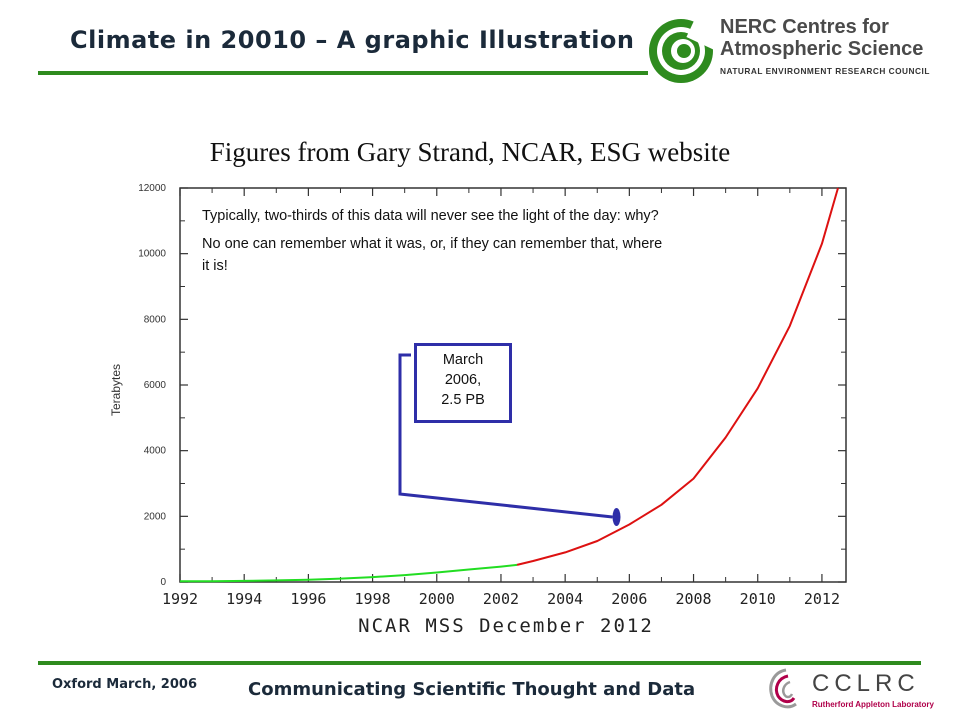 The width and height of the screenshot is (960, 720). What do you see at coordinates (822, 49) in the screenshot?
I see `nerc-logo-line2: Atmospheric Science` at bounding box center [822, 49].